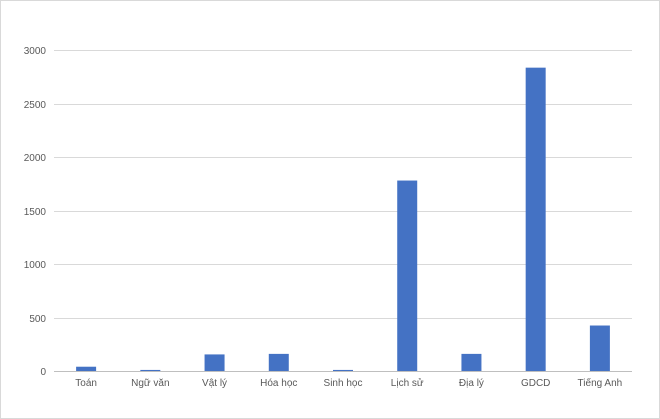  I want to click on x-tick-label: Sinh học, so click(343, 383).